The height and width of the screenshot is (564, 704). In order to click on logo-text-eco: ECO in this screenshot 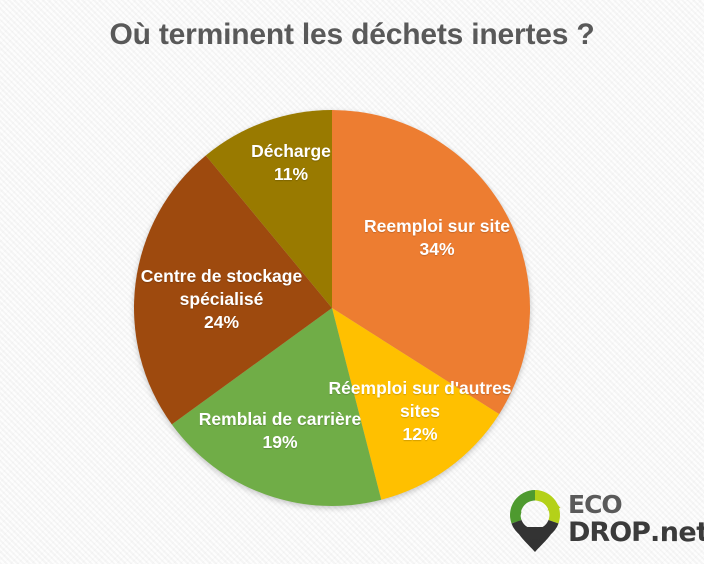, I will do `click(595, 504)`.